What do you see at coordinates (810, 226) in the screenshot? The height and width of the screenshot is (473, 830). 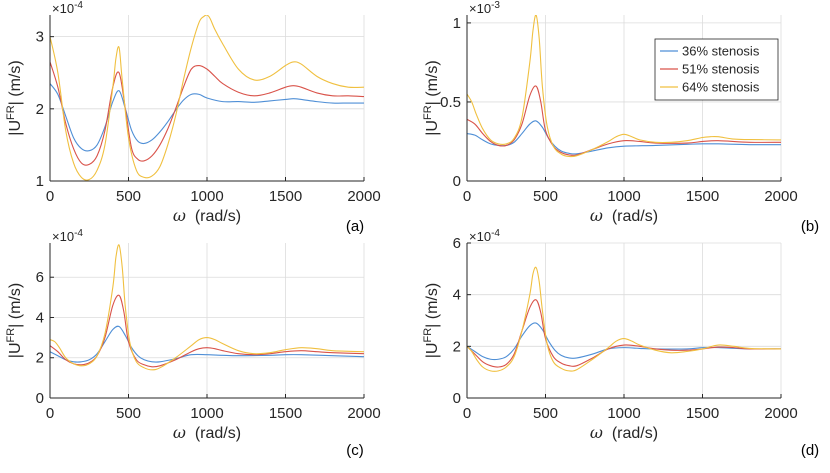 I see `panel-label: (b)` at bounding box center [810, 226].